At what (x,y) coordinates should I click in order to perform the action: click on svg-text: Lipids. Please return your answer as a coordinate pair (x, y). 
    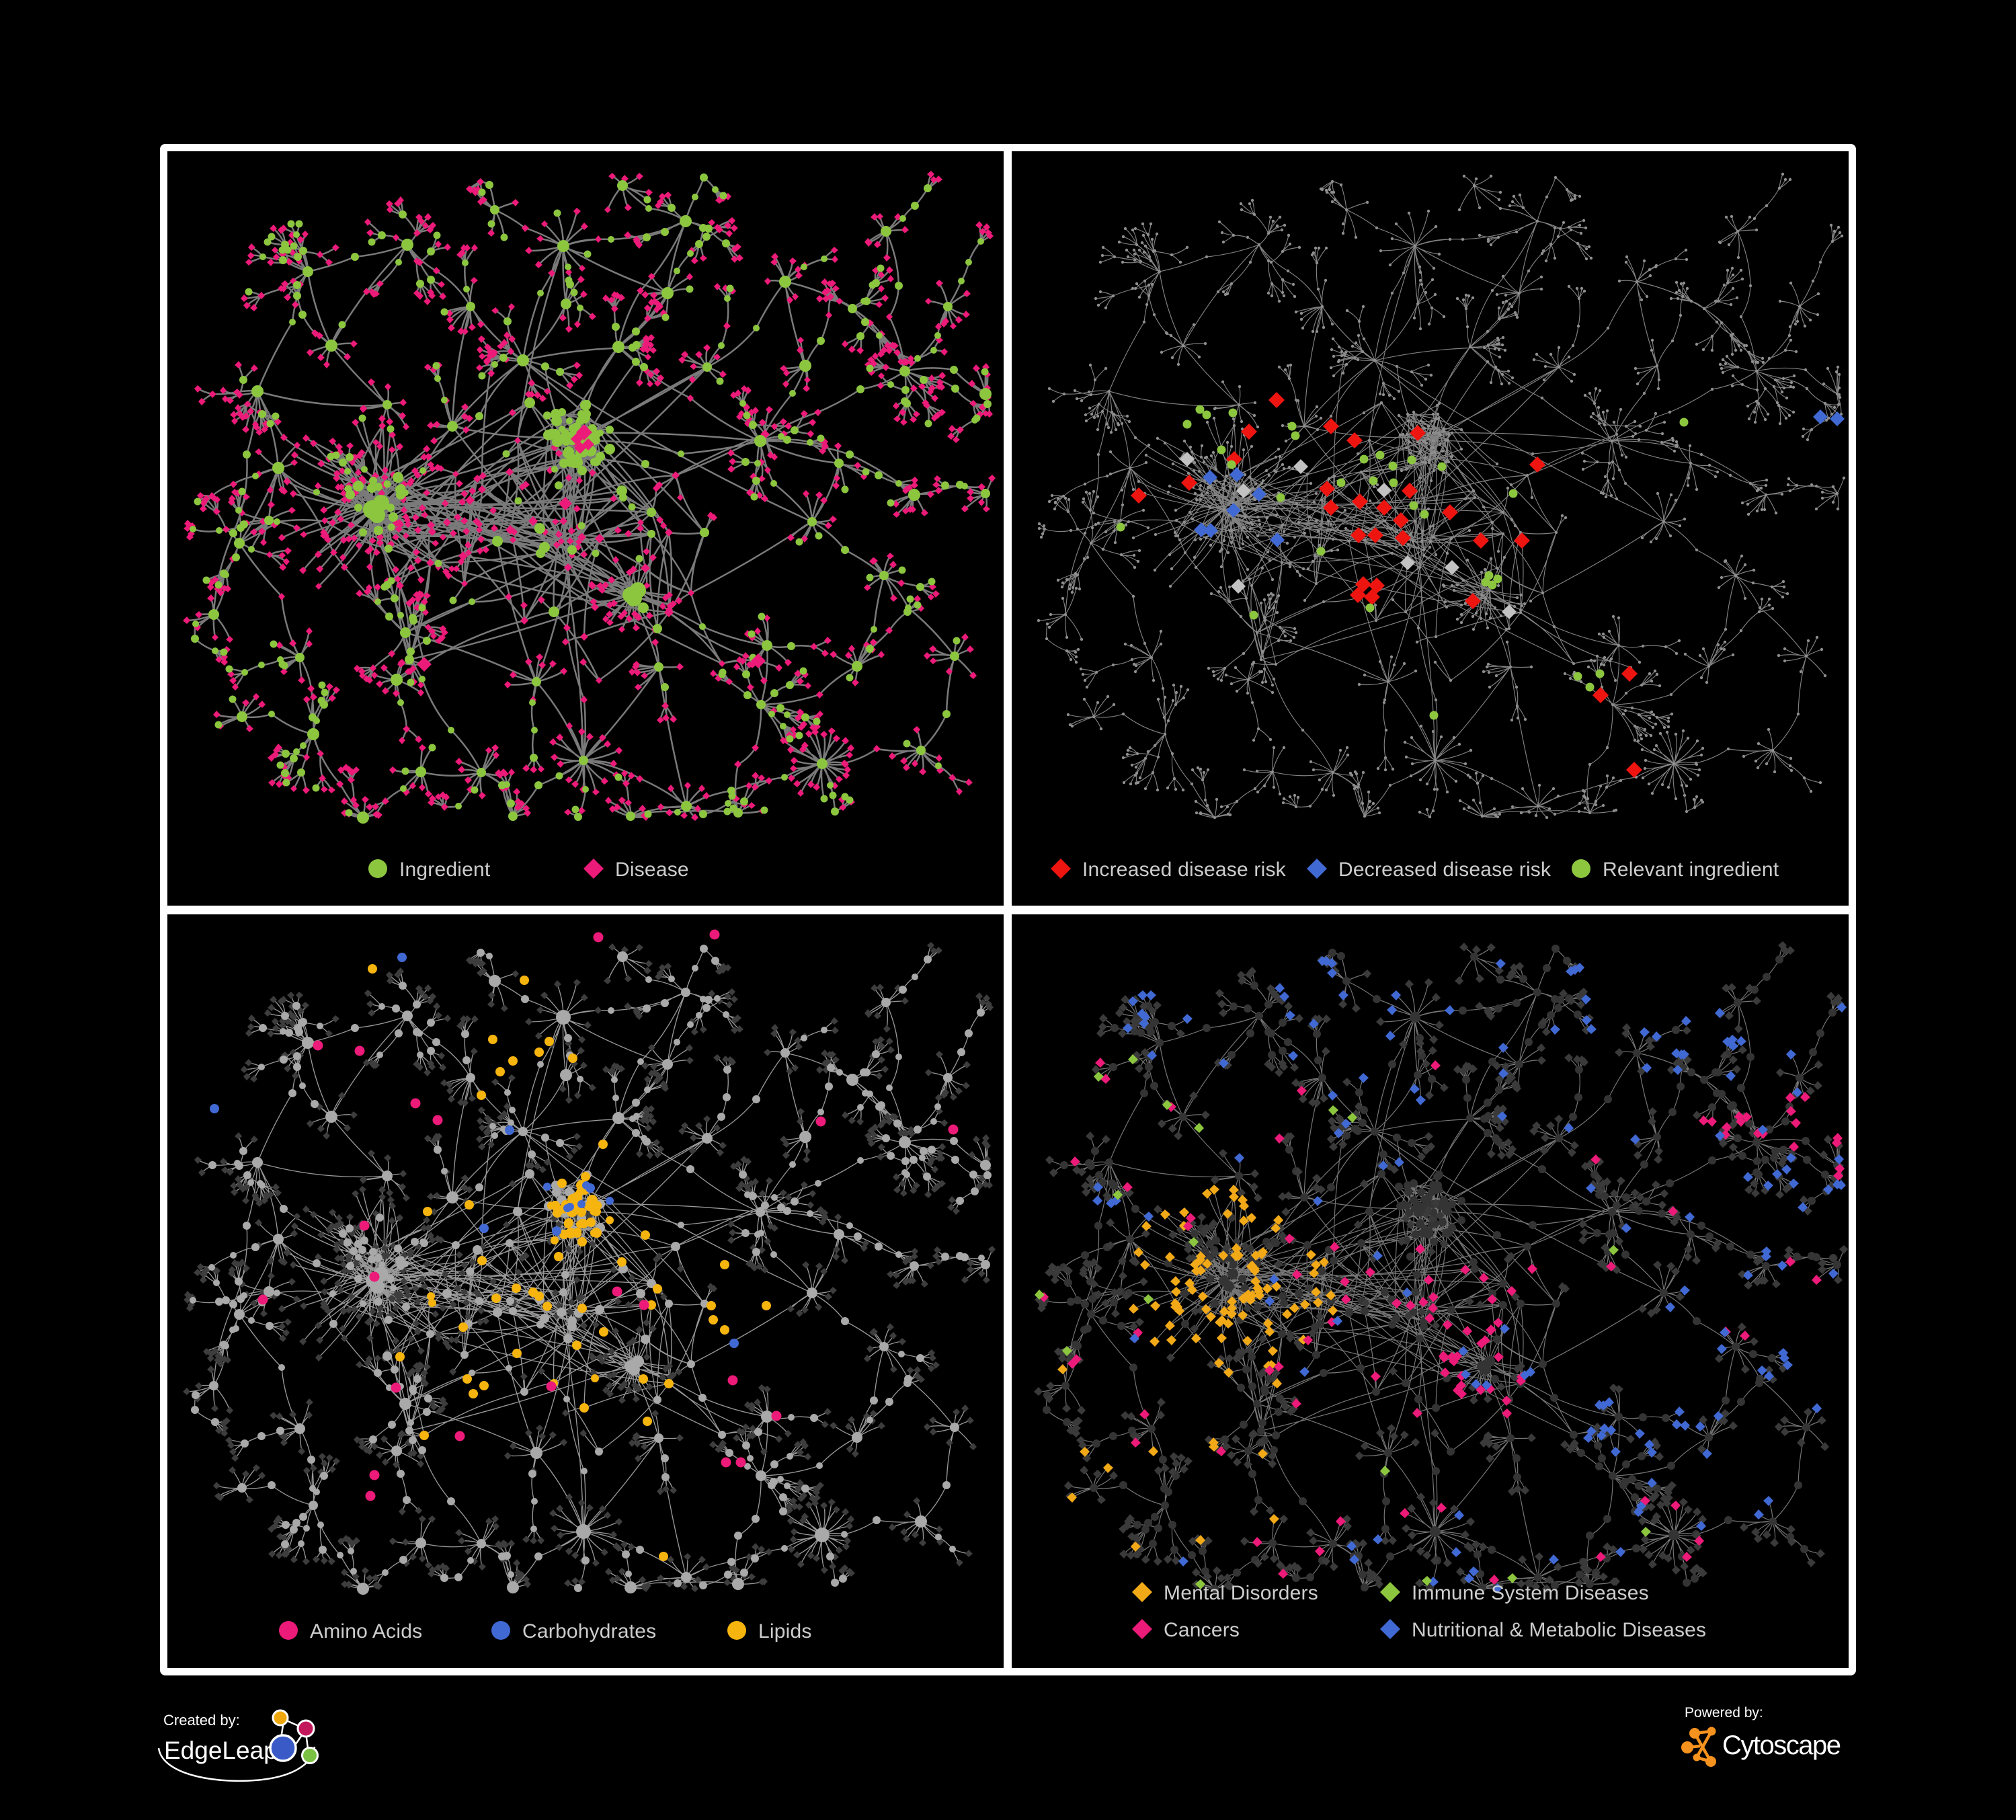
    Looking at the image, I should click on (785, 1631).